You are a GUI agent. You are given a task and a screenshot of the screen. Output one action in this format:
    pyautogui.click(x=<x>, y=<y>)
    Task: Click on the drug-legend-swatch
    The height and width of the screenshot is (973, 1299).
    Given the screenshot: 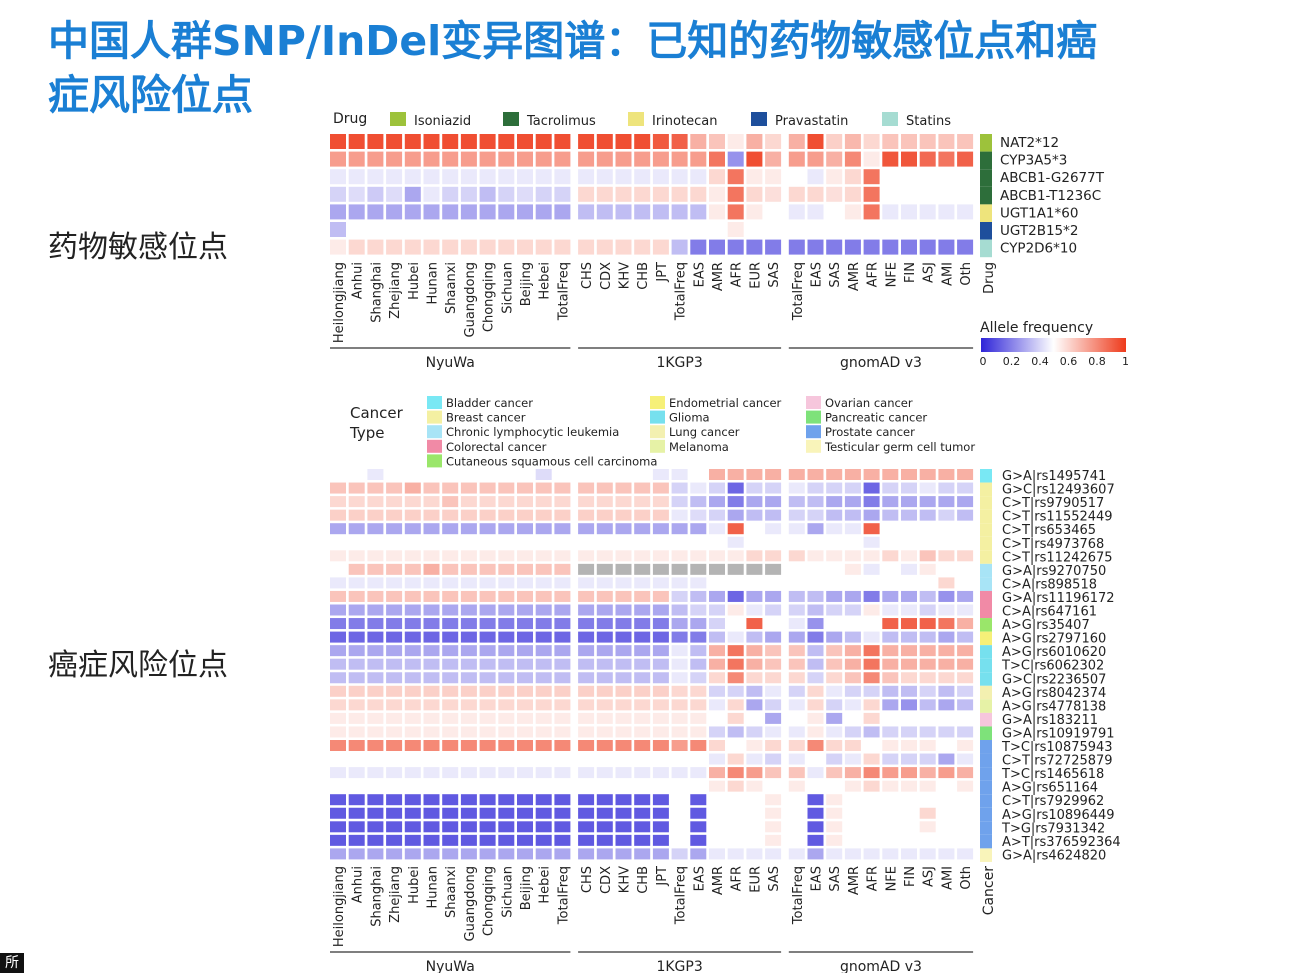 What is the action you would take?
    pyautogui.click(x=890, y=119)
    